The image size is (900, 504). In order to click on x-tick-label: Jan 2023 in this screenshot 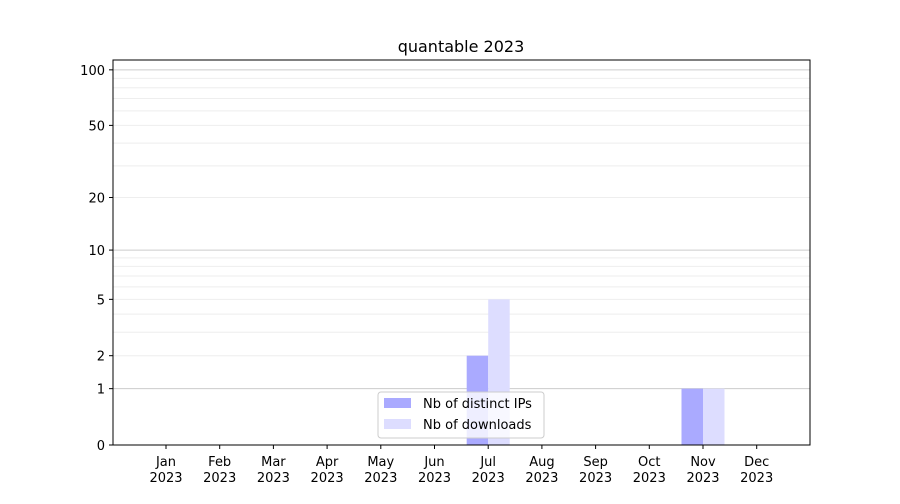, I will do `click(165, 470)`.